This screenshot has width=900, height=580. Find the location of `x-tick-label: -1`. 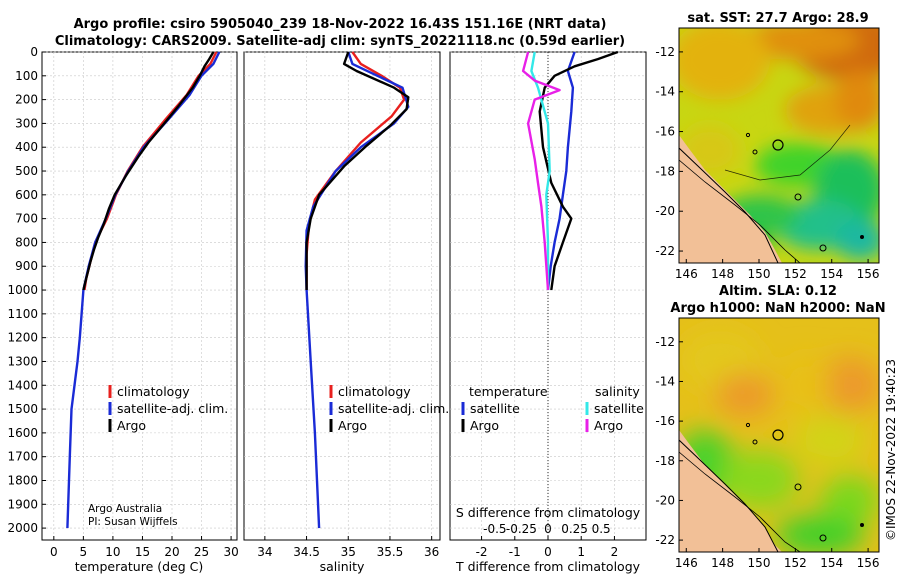

x-tick-label: -1 is located at coordinates (515, 552).